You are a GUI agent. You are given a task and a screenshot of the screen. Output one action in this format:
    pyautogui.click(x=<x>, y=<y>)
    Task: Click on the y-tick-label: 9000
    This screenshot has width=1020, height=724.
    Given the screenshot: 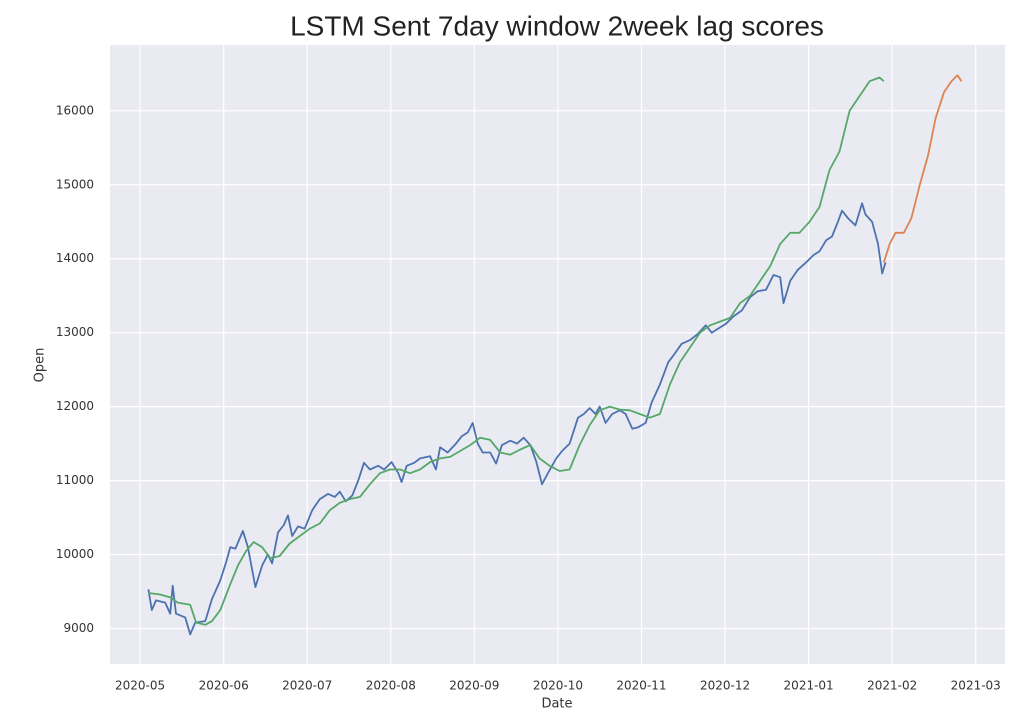 What is the action you would take?
    pyautogui.click(x=78, y=628)
    